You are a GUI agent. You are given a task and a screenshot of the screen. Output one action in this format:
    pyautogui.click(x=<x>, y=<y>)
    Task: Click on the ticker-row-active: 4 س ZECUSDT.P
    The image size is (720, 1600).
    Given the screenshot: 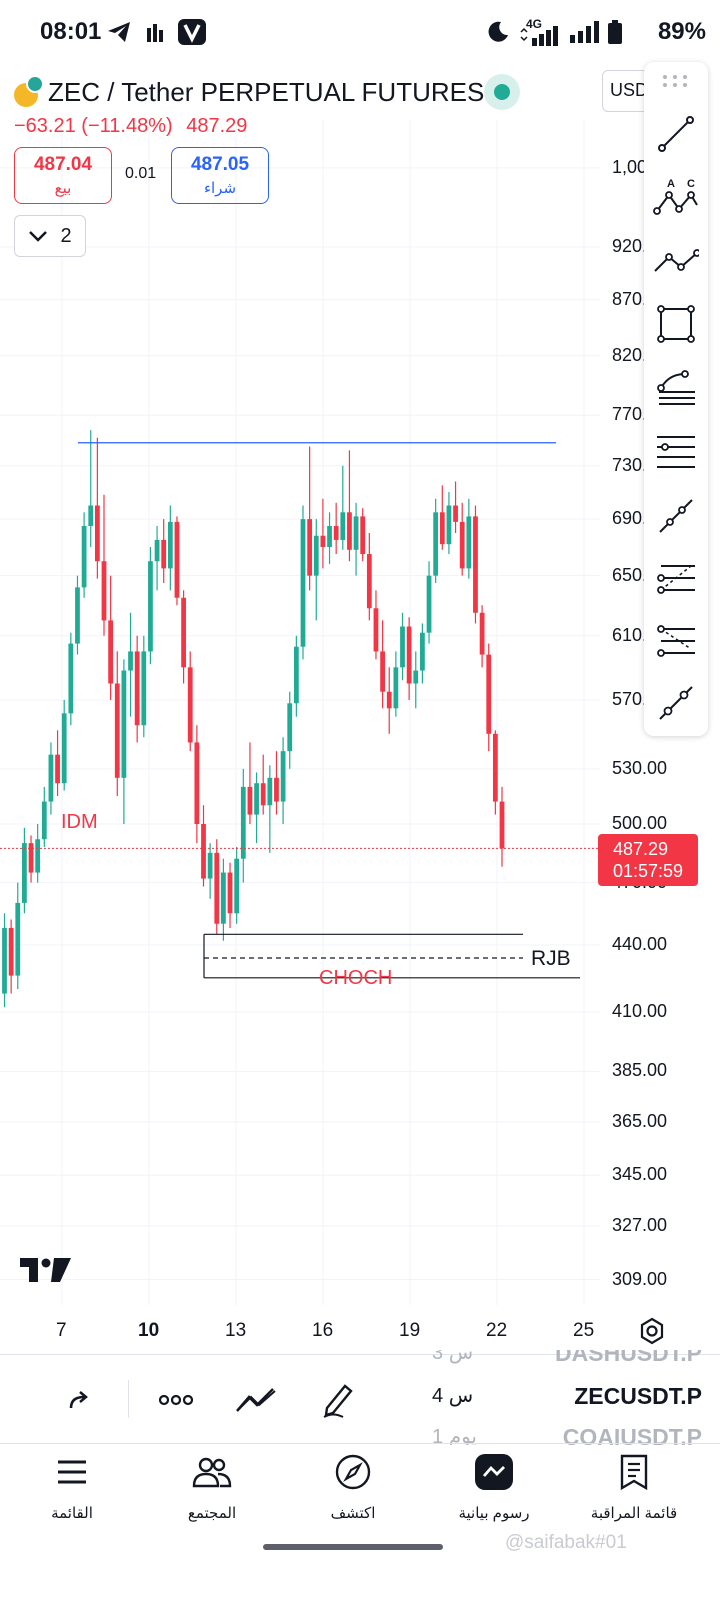 What is the action you would take?
    pyautogui.click(x=567, y=1396)
    